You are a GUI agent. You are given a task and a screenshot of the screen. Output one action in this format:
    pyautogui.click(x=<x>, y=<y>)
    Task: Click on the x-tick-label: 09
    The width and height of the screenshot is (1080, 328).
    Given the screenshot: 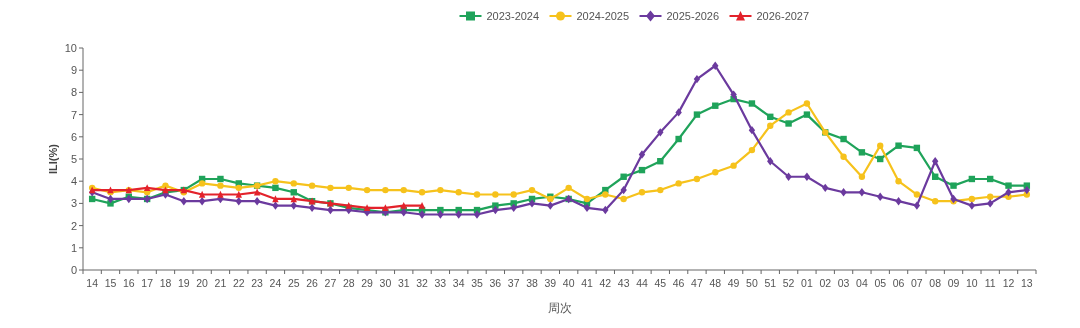 What is the action you would take?
    pyautogui.click(x=953, y=283)
    